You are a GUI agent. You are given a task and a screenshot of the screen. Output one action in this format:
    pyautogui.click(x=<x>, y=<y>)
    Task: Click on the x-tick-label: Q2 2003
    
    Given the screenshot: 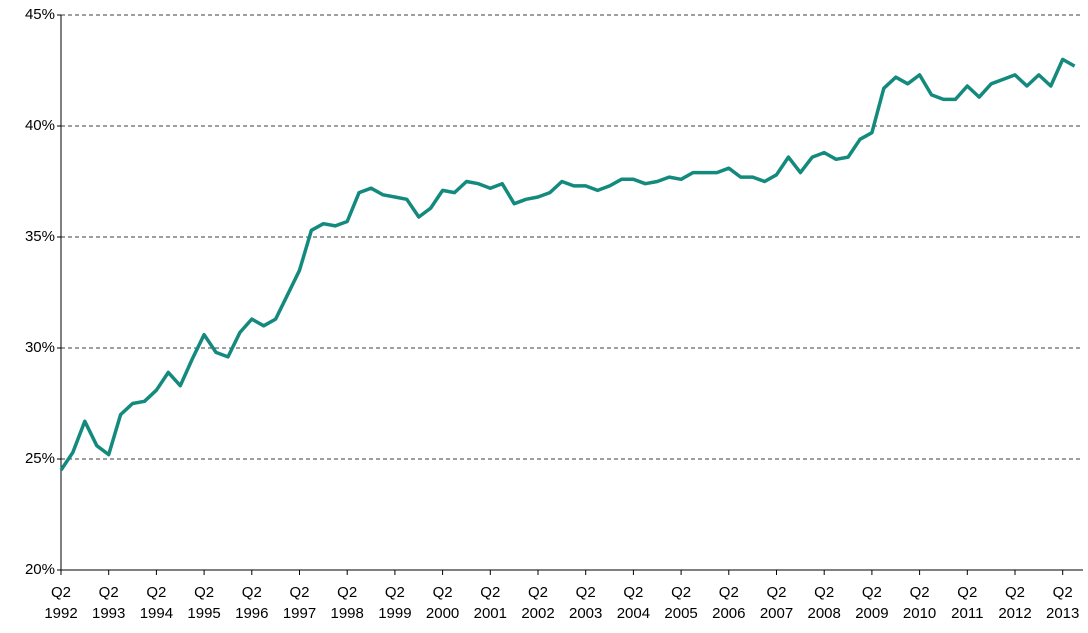 What is the action you would take?
    pyautogui.click(x=586, y=603)
    